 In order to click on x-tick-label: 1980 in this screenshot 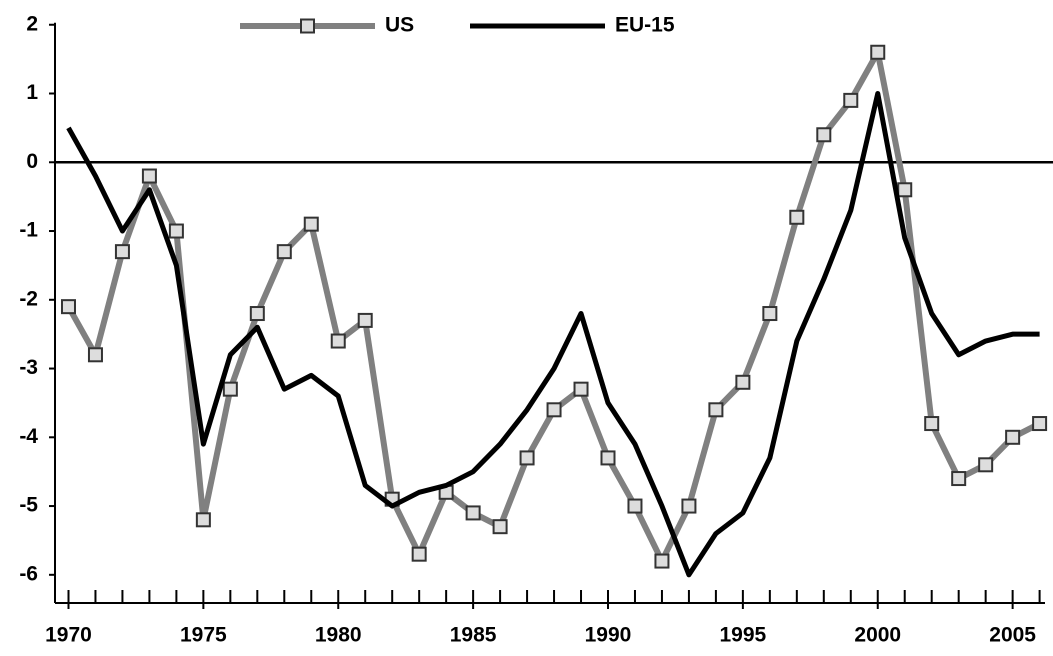, I will do `click(338, 635)`.